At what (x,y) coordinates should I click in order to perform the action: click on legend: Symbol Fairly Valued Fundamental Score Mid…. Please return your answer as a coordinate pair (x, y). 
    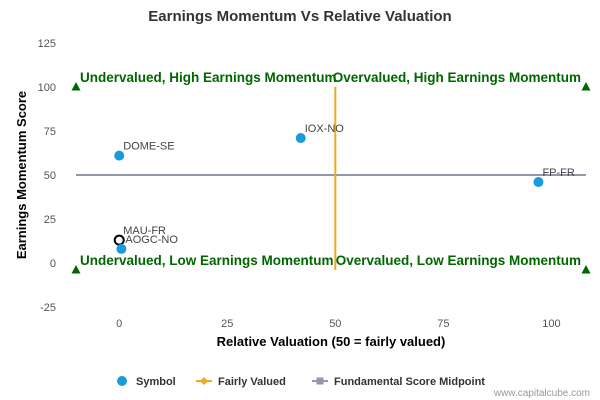
    Looking at the image, I should click on (301, 382).